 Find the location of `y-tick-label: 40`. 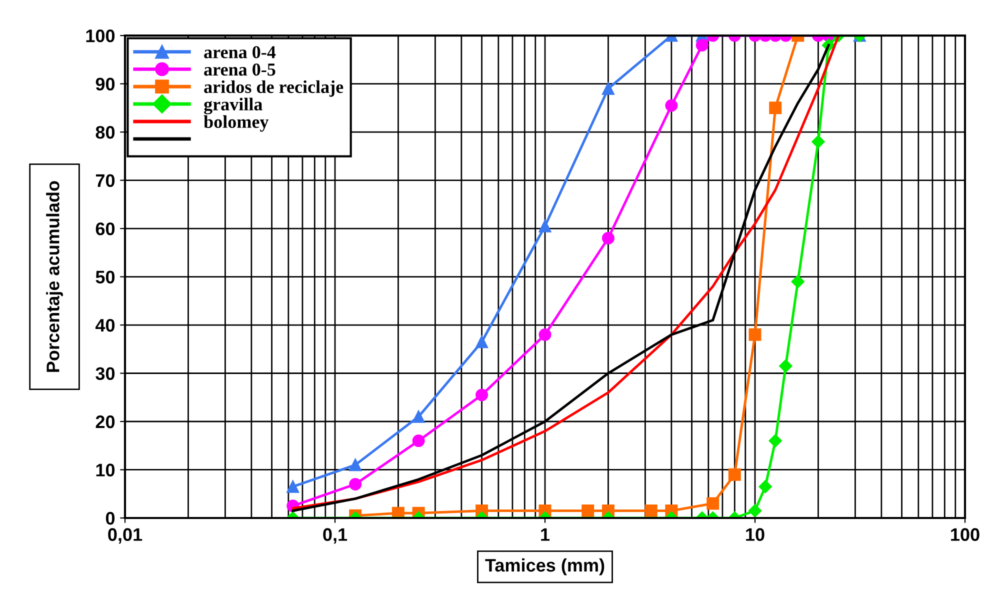

y-tick-label: 40 is located at coordinates (105, 325).